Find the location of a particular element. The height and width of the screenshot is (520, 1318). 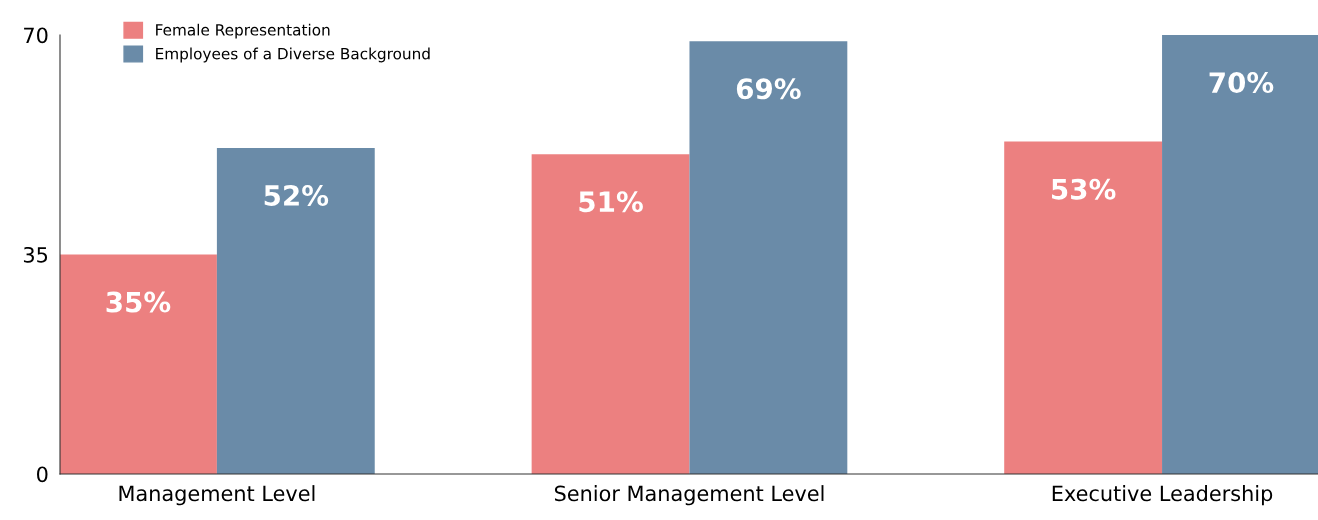

legend-label: Female Representation is located at coordinates (243, 31).